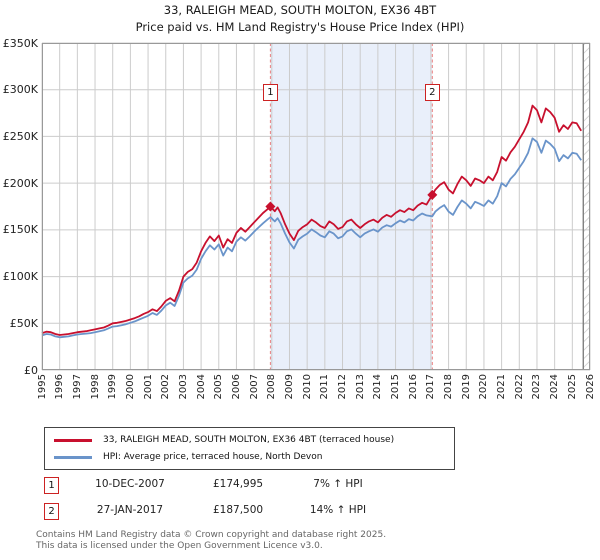 The height and width of the screenshot is (560, 600). I want to click on legend-line-sample-red, so click(73, 440).